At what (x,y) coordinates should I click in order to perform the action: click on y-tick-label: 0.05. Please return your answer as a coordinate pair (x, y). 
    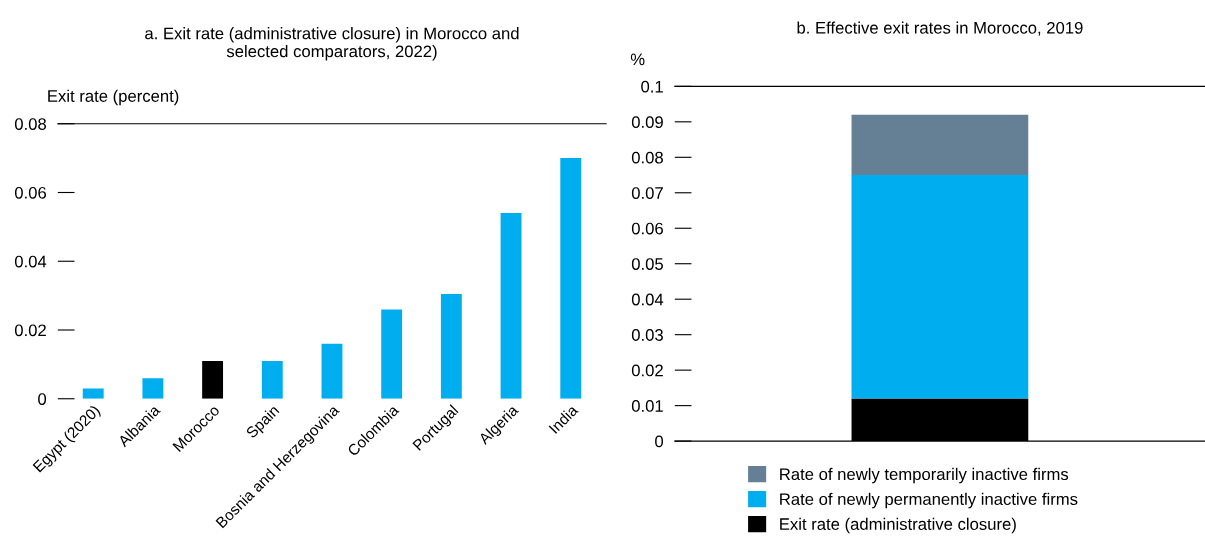
    Looking at the image, I should click on (647, 264).